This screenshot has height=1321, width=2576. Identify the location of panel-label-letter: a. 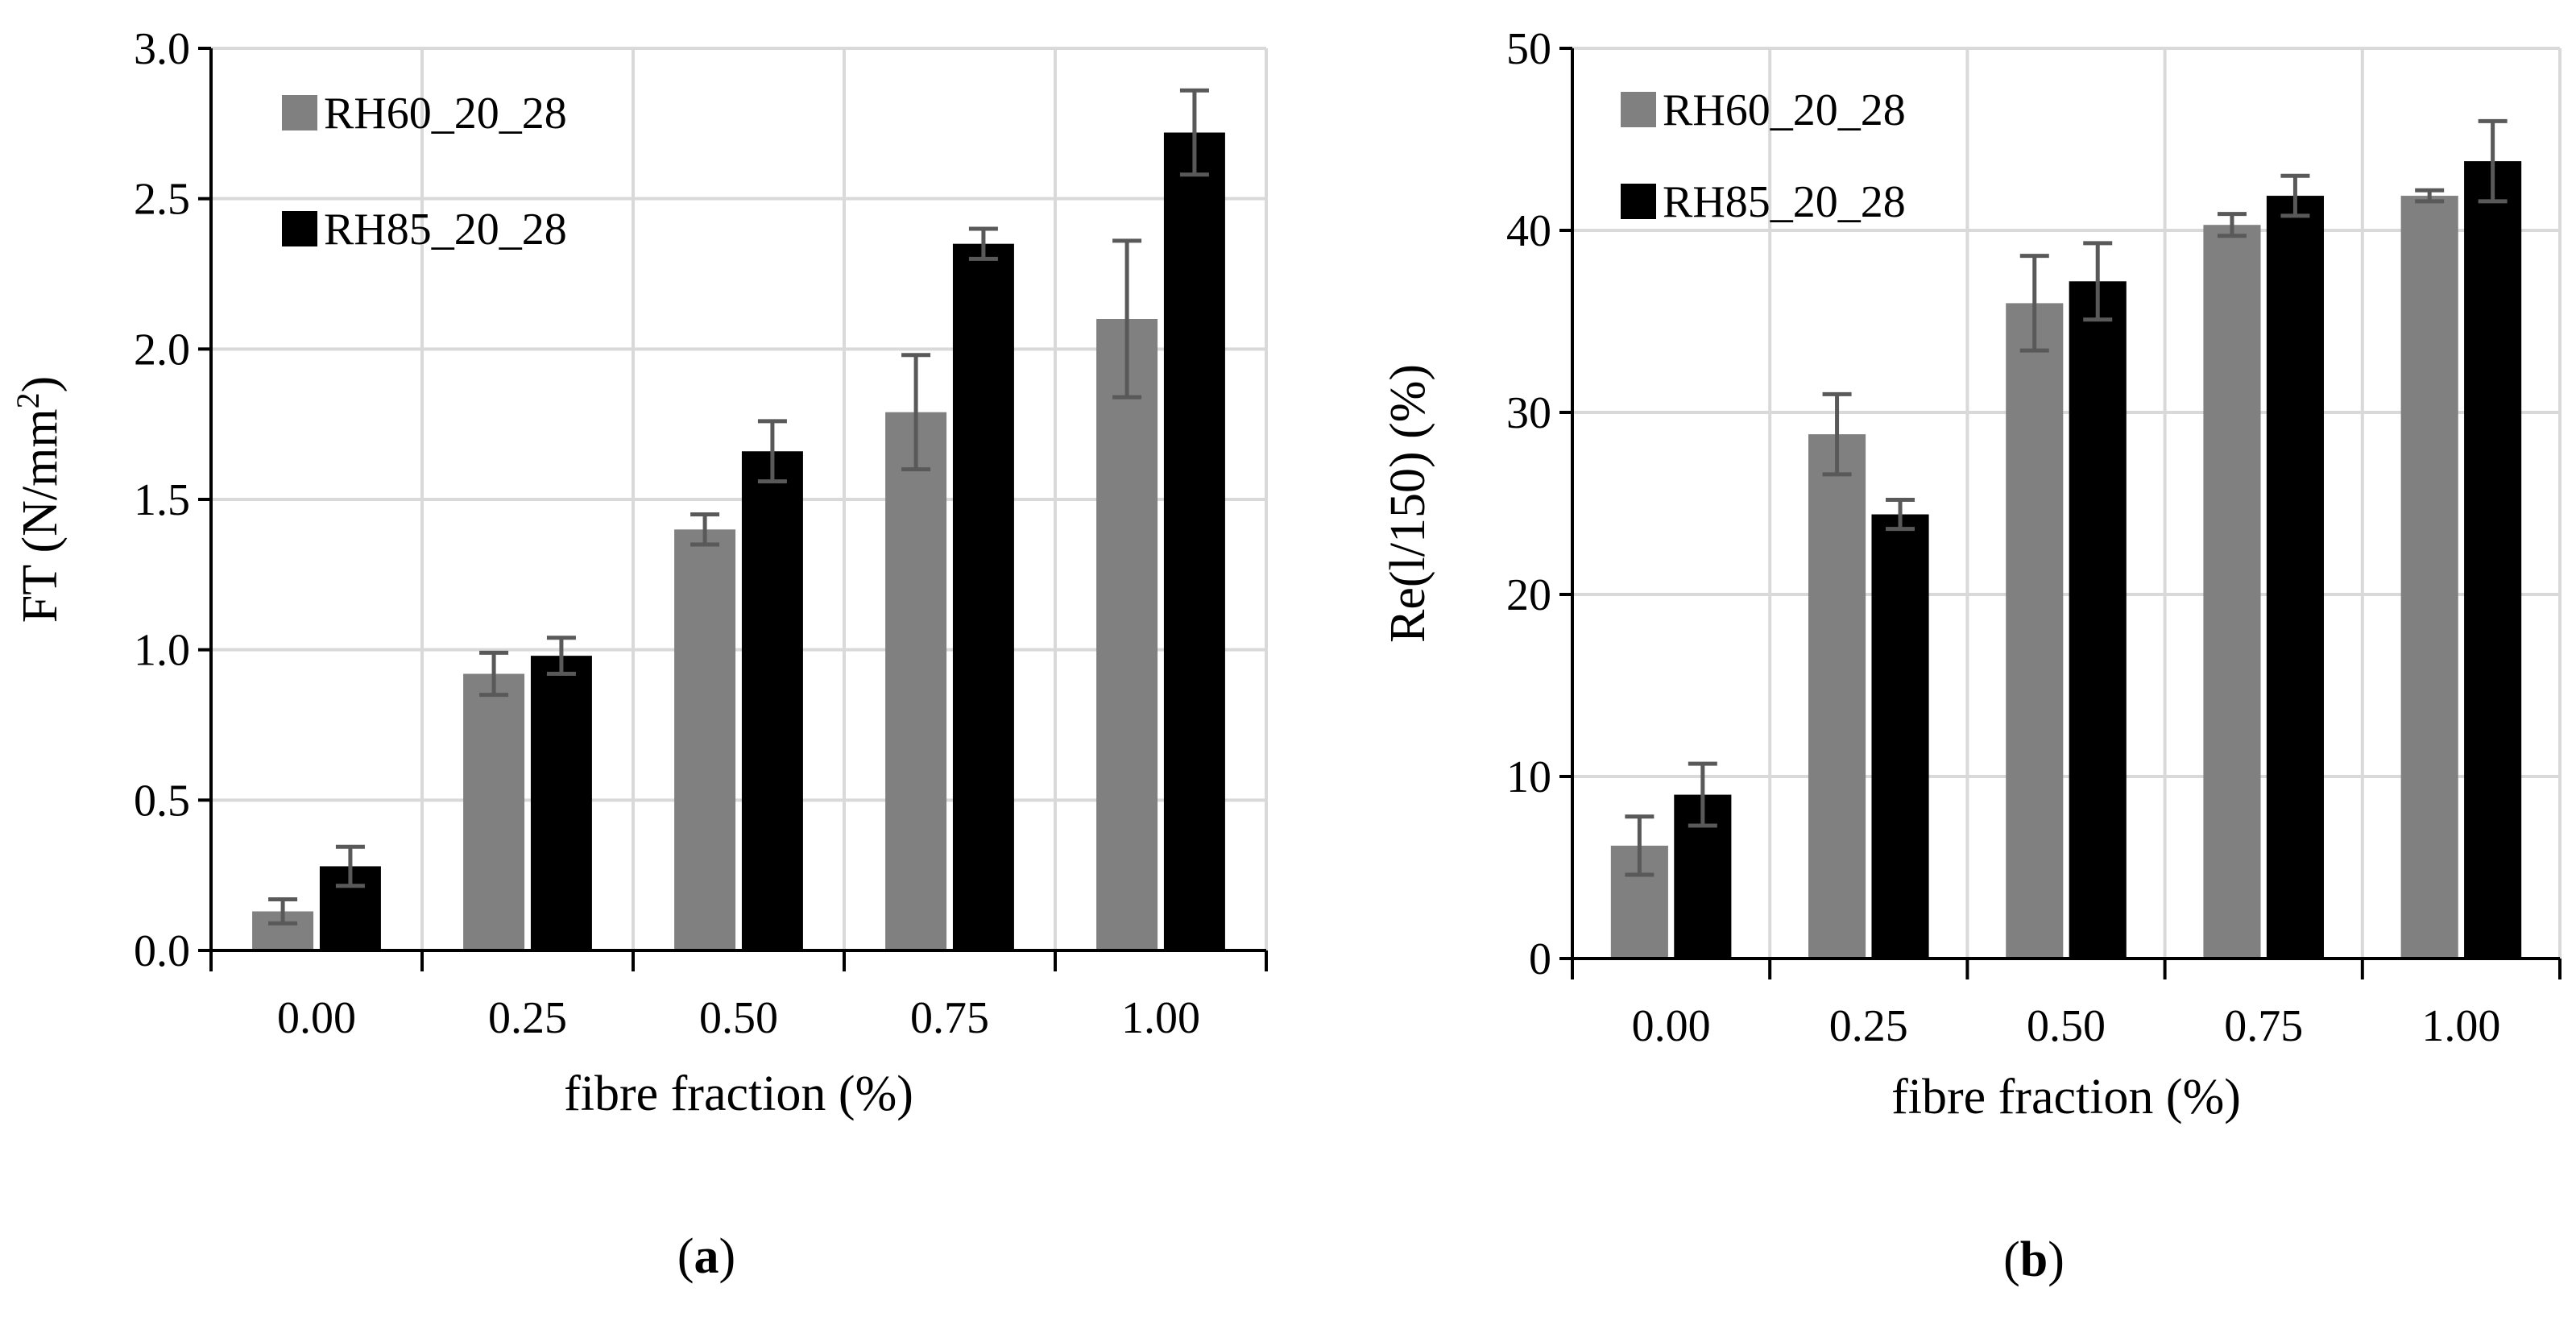
(706, 1256).